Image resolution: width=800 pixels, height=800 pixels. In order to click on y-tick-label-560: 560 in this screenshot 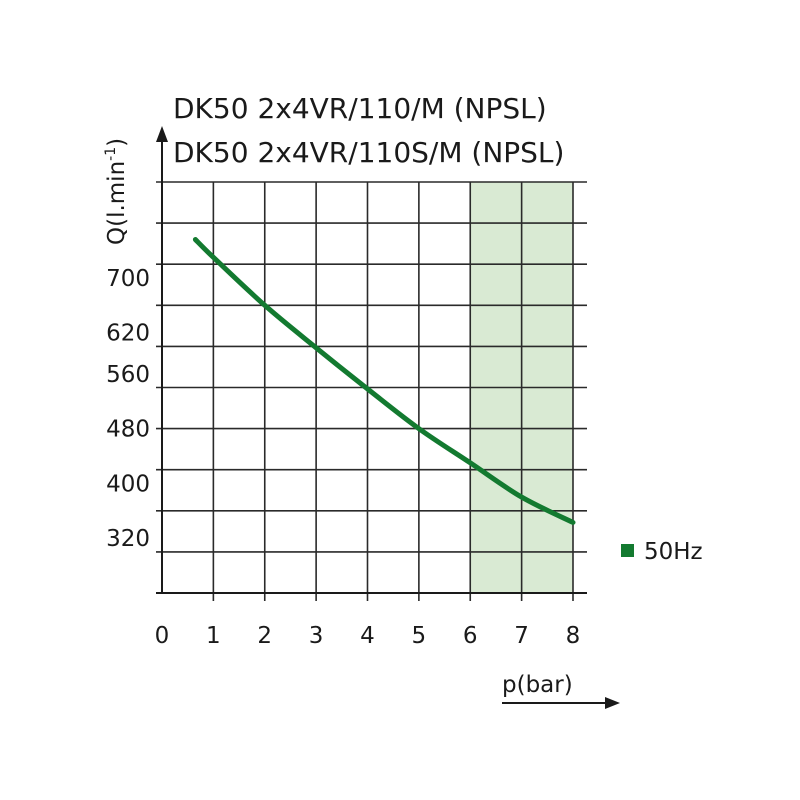, I will do `click(128, 375)`.